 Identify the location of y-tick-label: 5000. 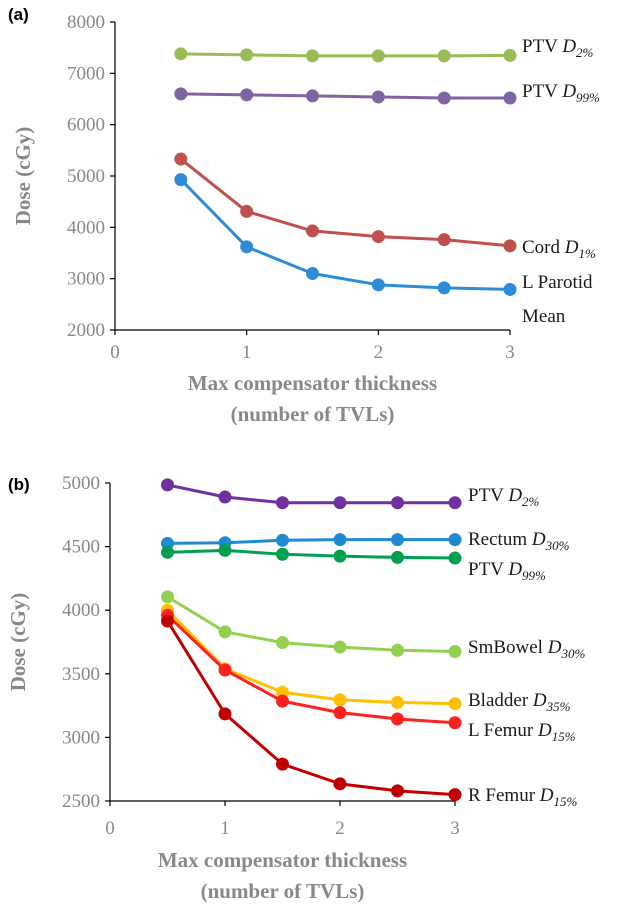
(86, 176).